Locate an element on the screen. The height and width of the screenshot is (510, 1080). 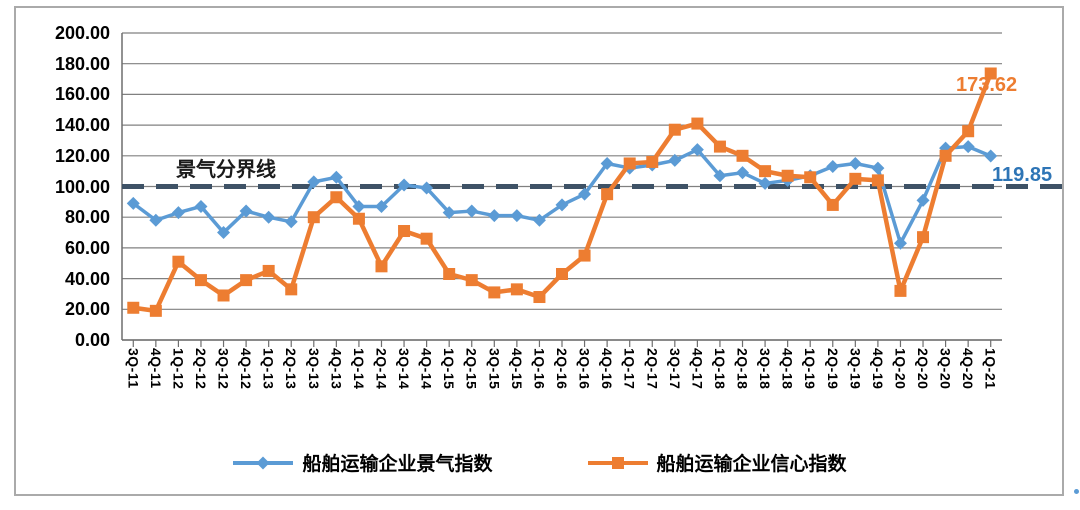
chart-legend: 船舶运输企业景气指数 船舶运输企业信心指数 is located at coordinates (540, 462).